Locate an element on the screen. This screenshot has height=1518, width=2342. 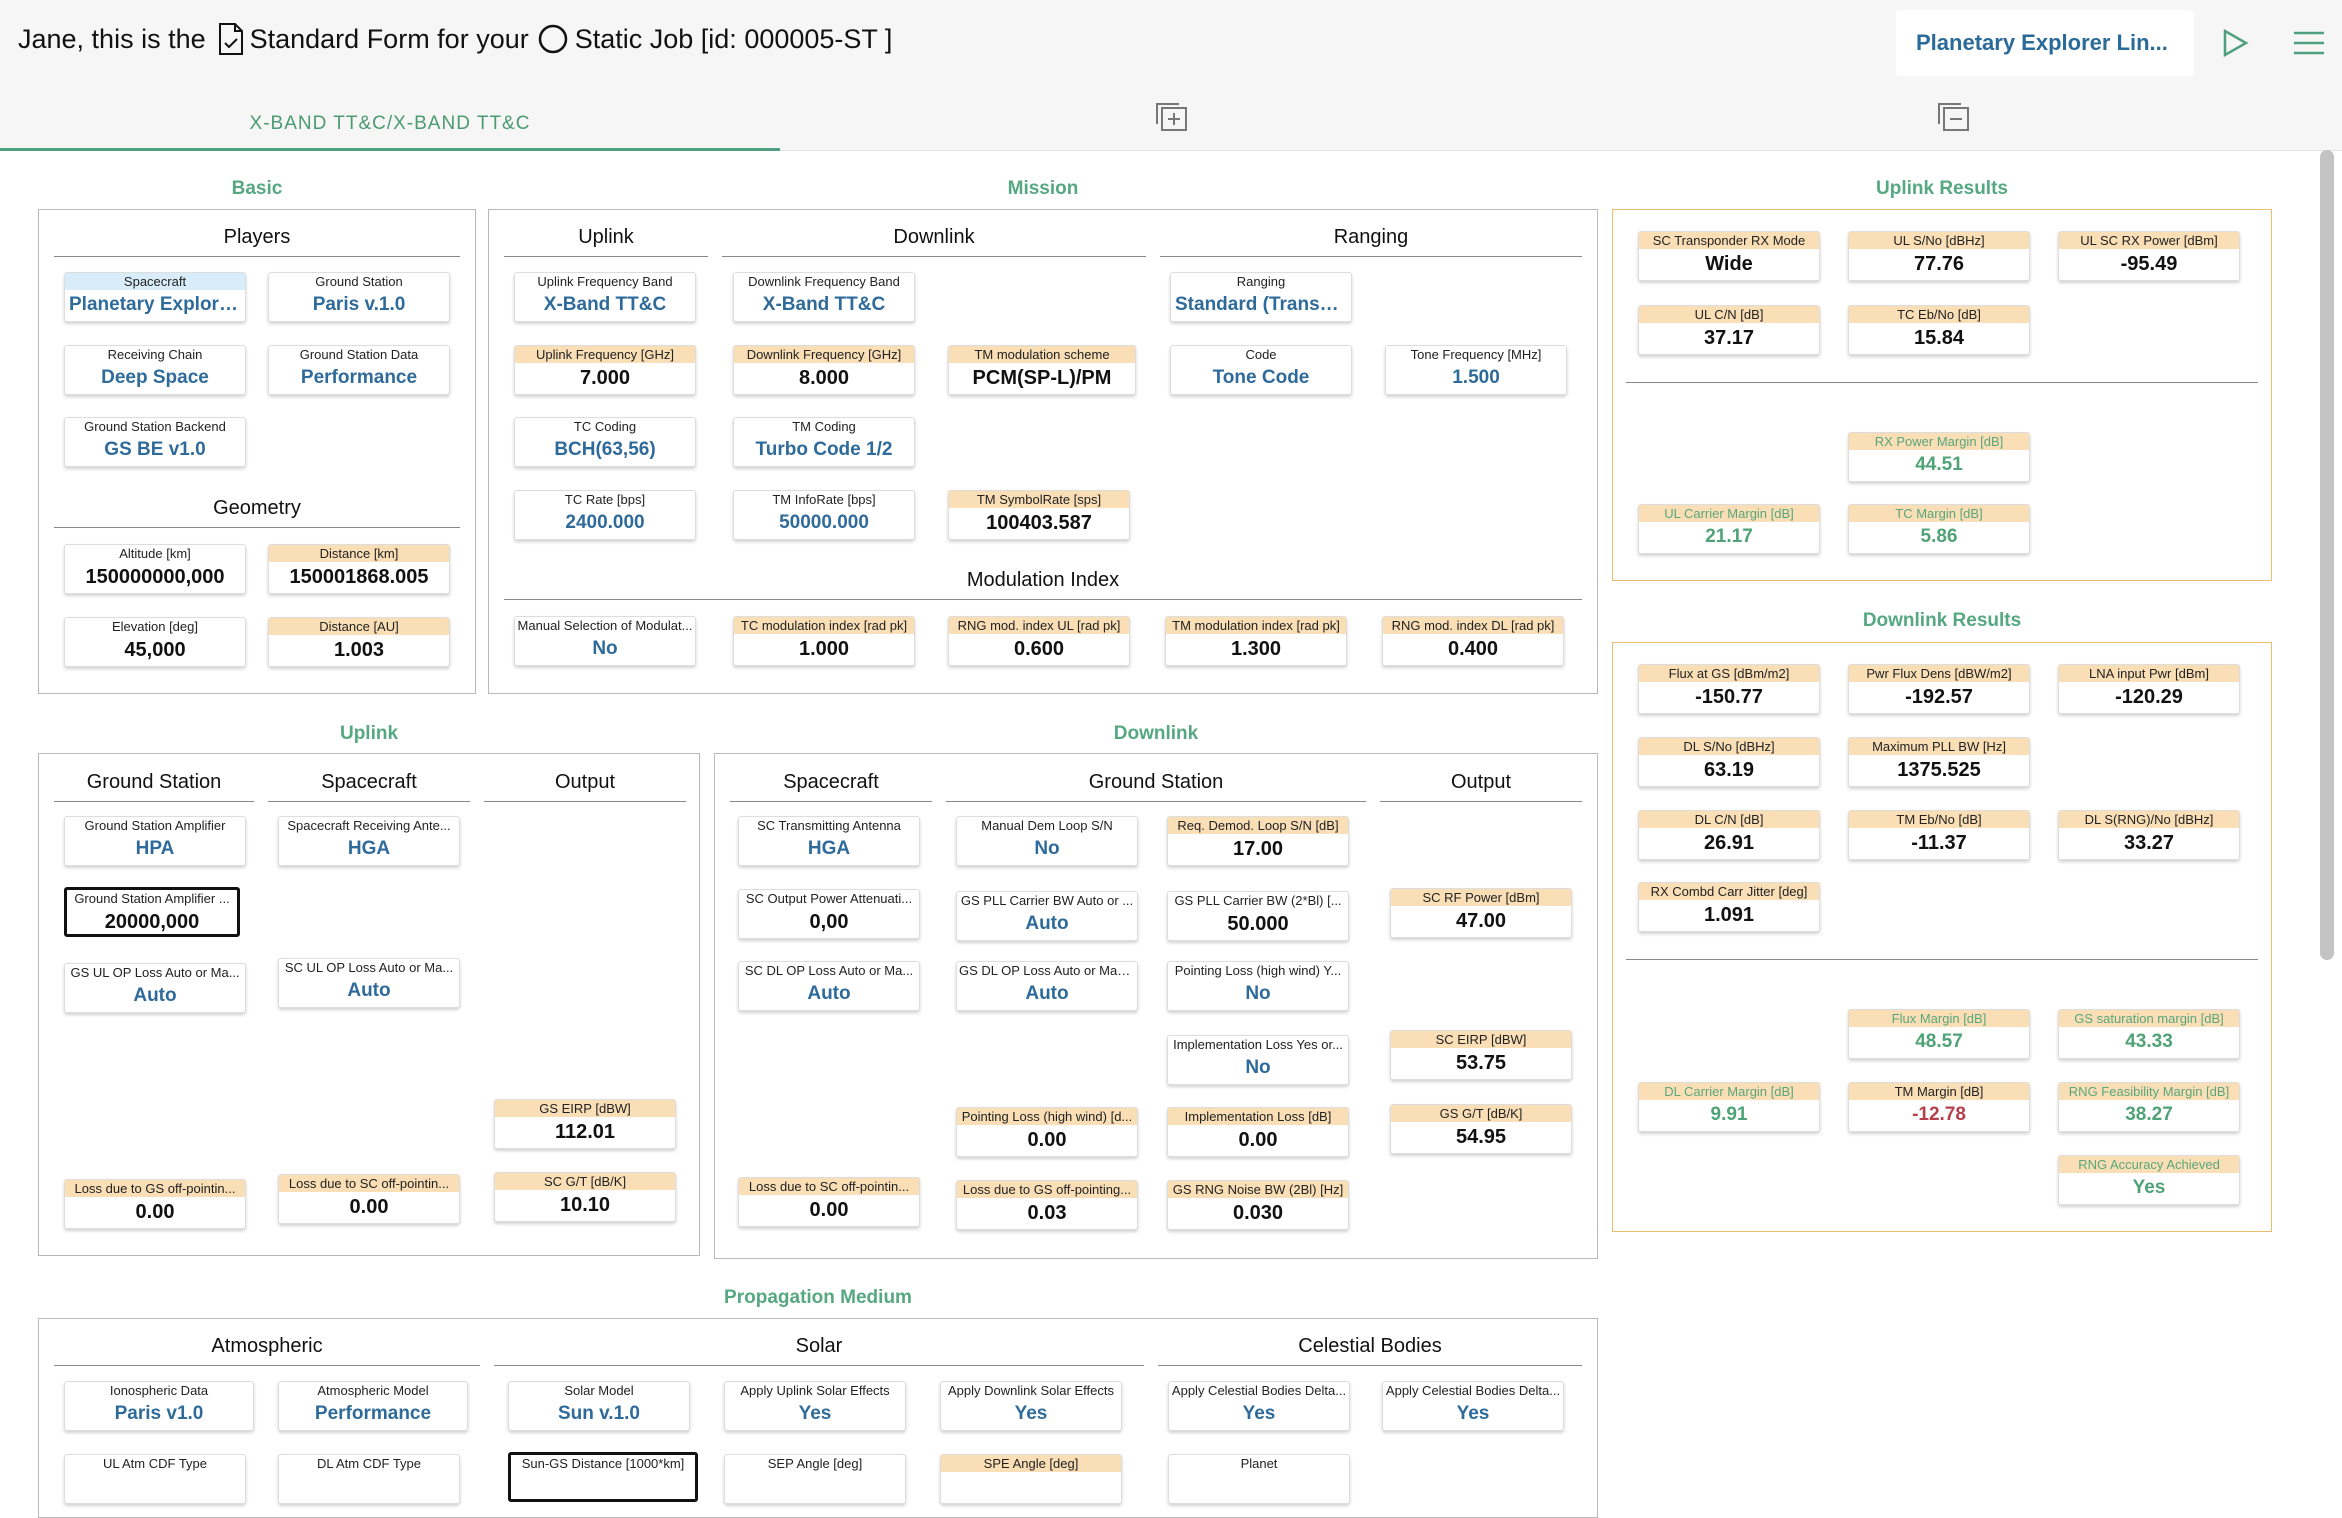
field-ul-cn: UL C/N [dB] 37.17 is located at coordinates (1729, 330).